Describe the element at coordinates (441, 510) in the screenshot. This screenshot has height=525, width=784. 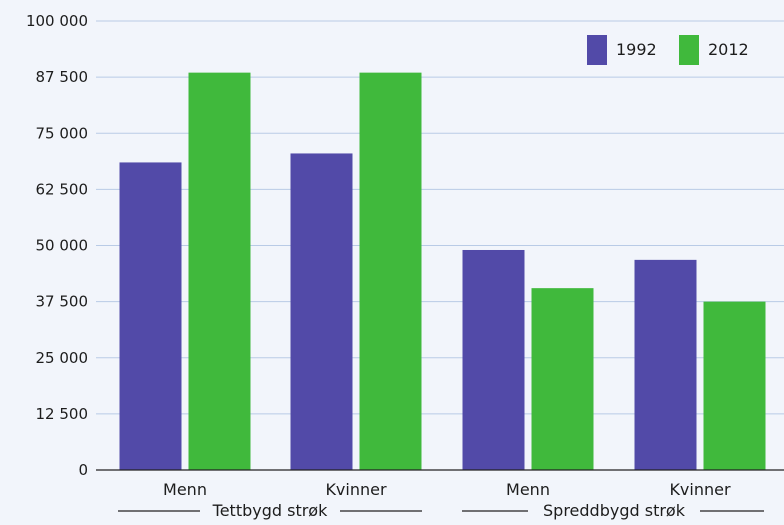
I see `group-labels: Tettbygd strøk Spreddbygd strøk` at that location.